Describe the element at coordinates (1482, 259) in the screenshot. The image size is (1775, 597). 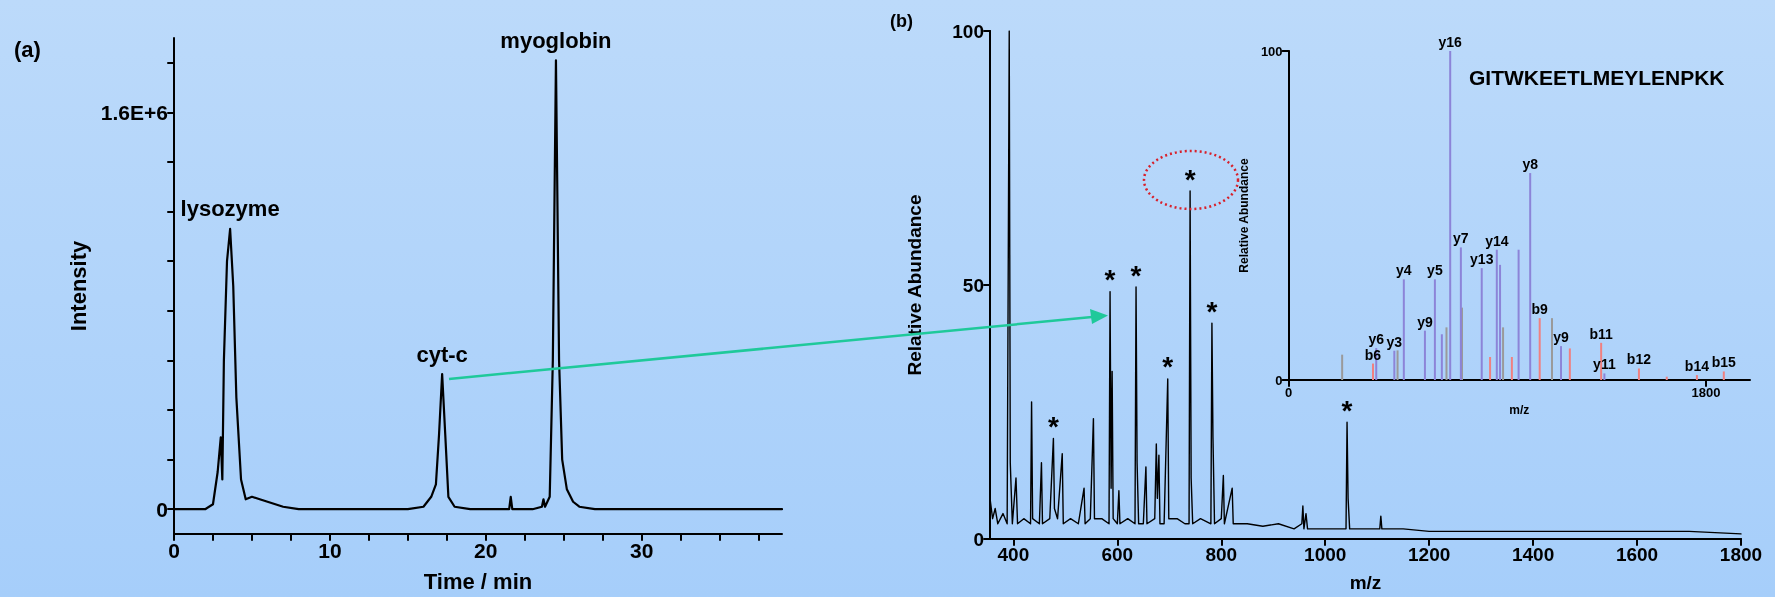
I see `data-label: y13` at that location.